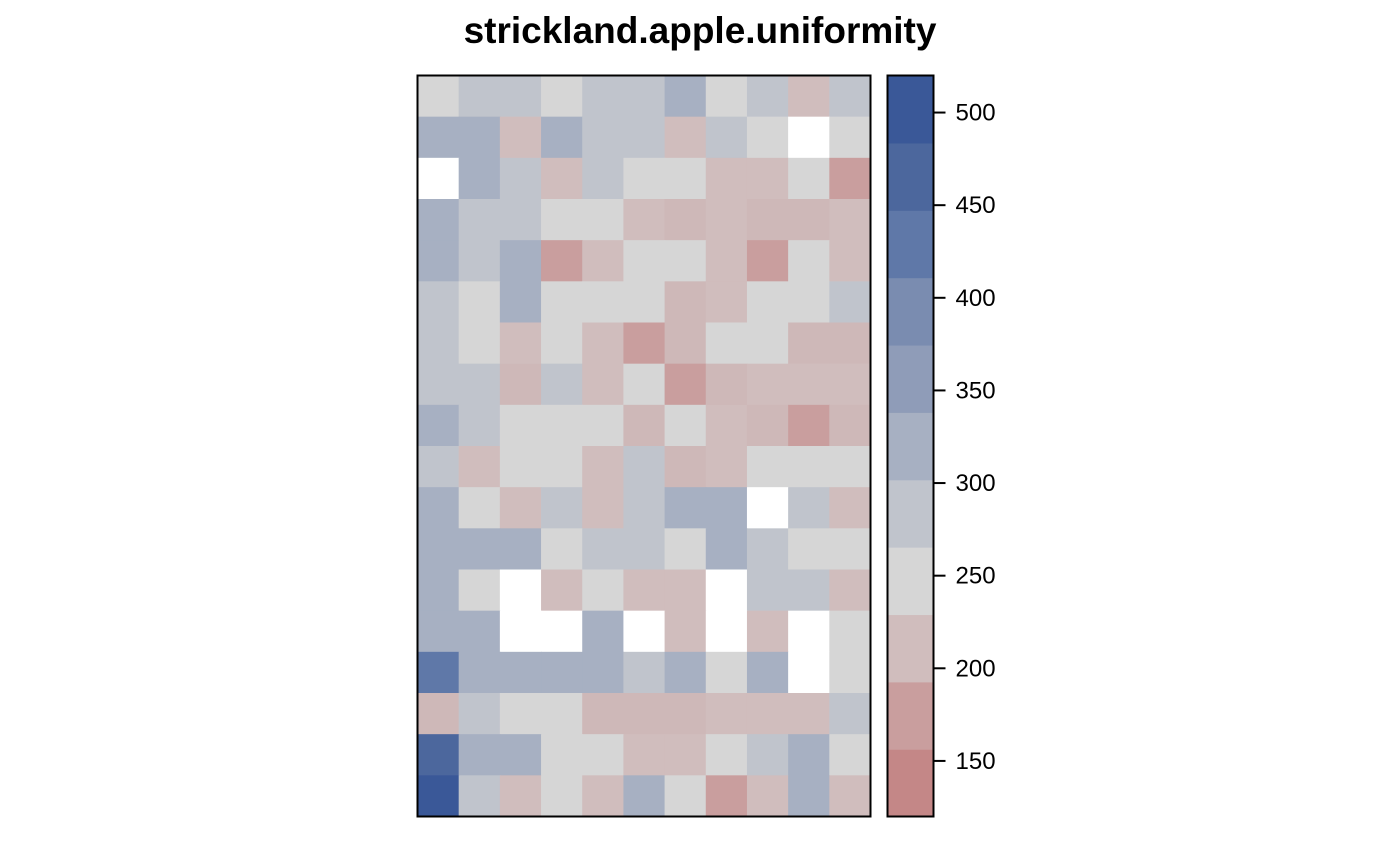 The width and height of the screenshot is (1400, 866). What do you see at coordinates (976, 298) in the screenshot?
I see `colorbar-tick-label: 400` at bounding box center [976, 298].